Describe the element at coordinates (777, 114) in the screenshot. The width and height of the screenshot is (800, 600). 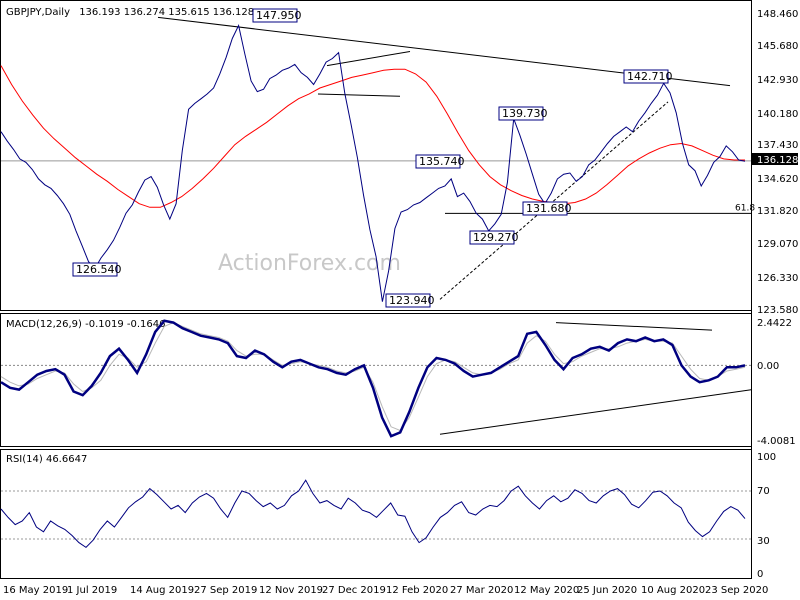
I see `price-tick: 140.180` at that location.